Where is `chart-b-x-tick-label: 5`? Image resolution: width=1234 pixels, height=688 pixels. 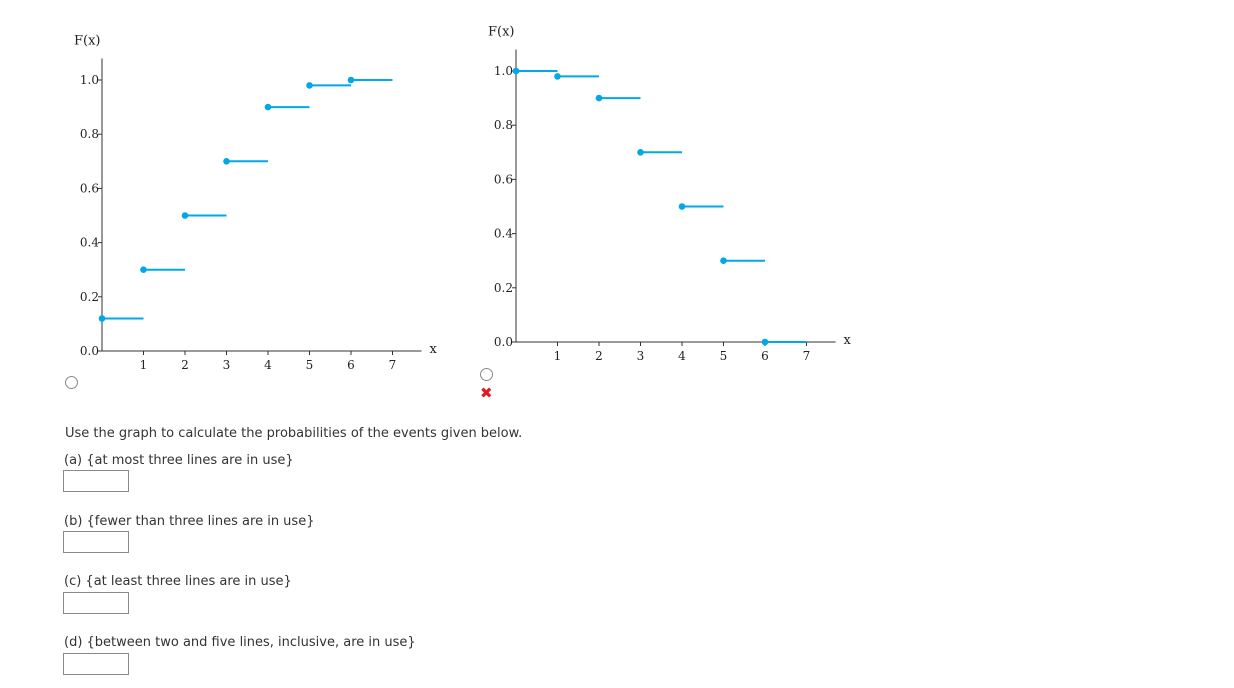 chart-b-x-tick-label: 5 is located at coordinates (724, 356).